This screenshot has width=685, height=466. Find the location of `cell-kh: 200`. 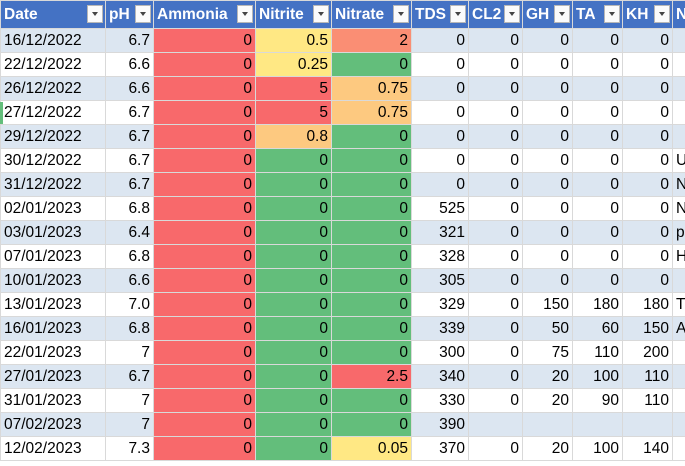

cell-kh: 200 is located at coordinates (647, 352).